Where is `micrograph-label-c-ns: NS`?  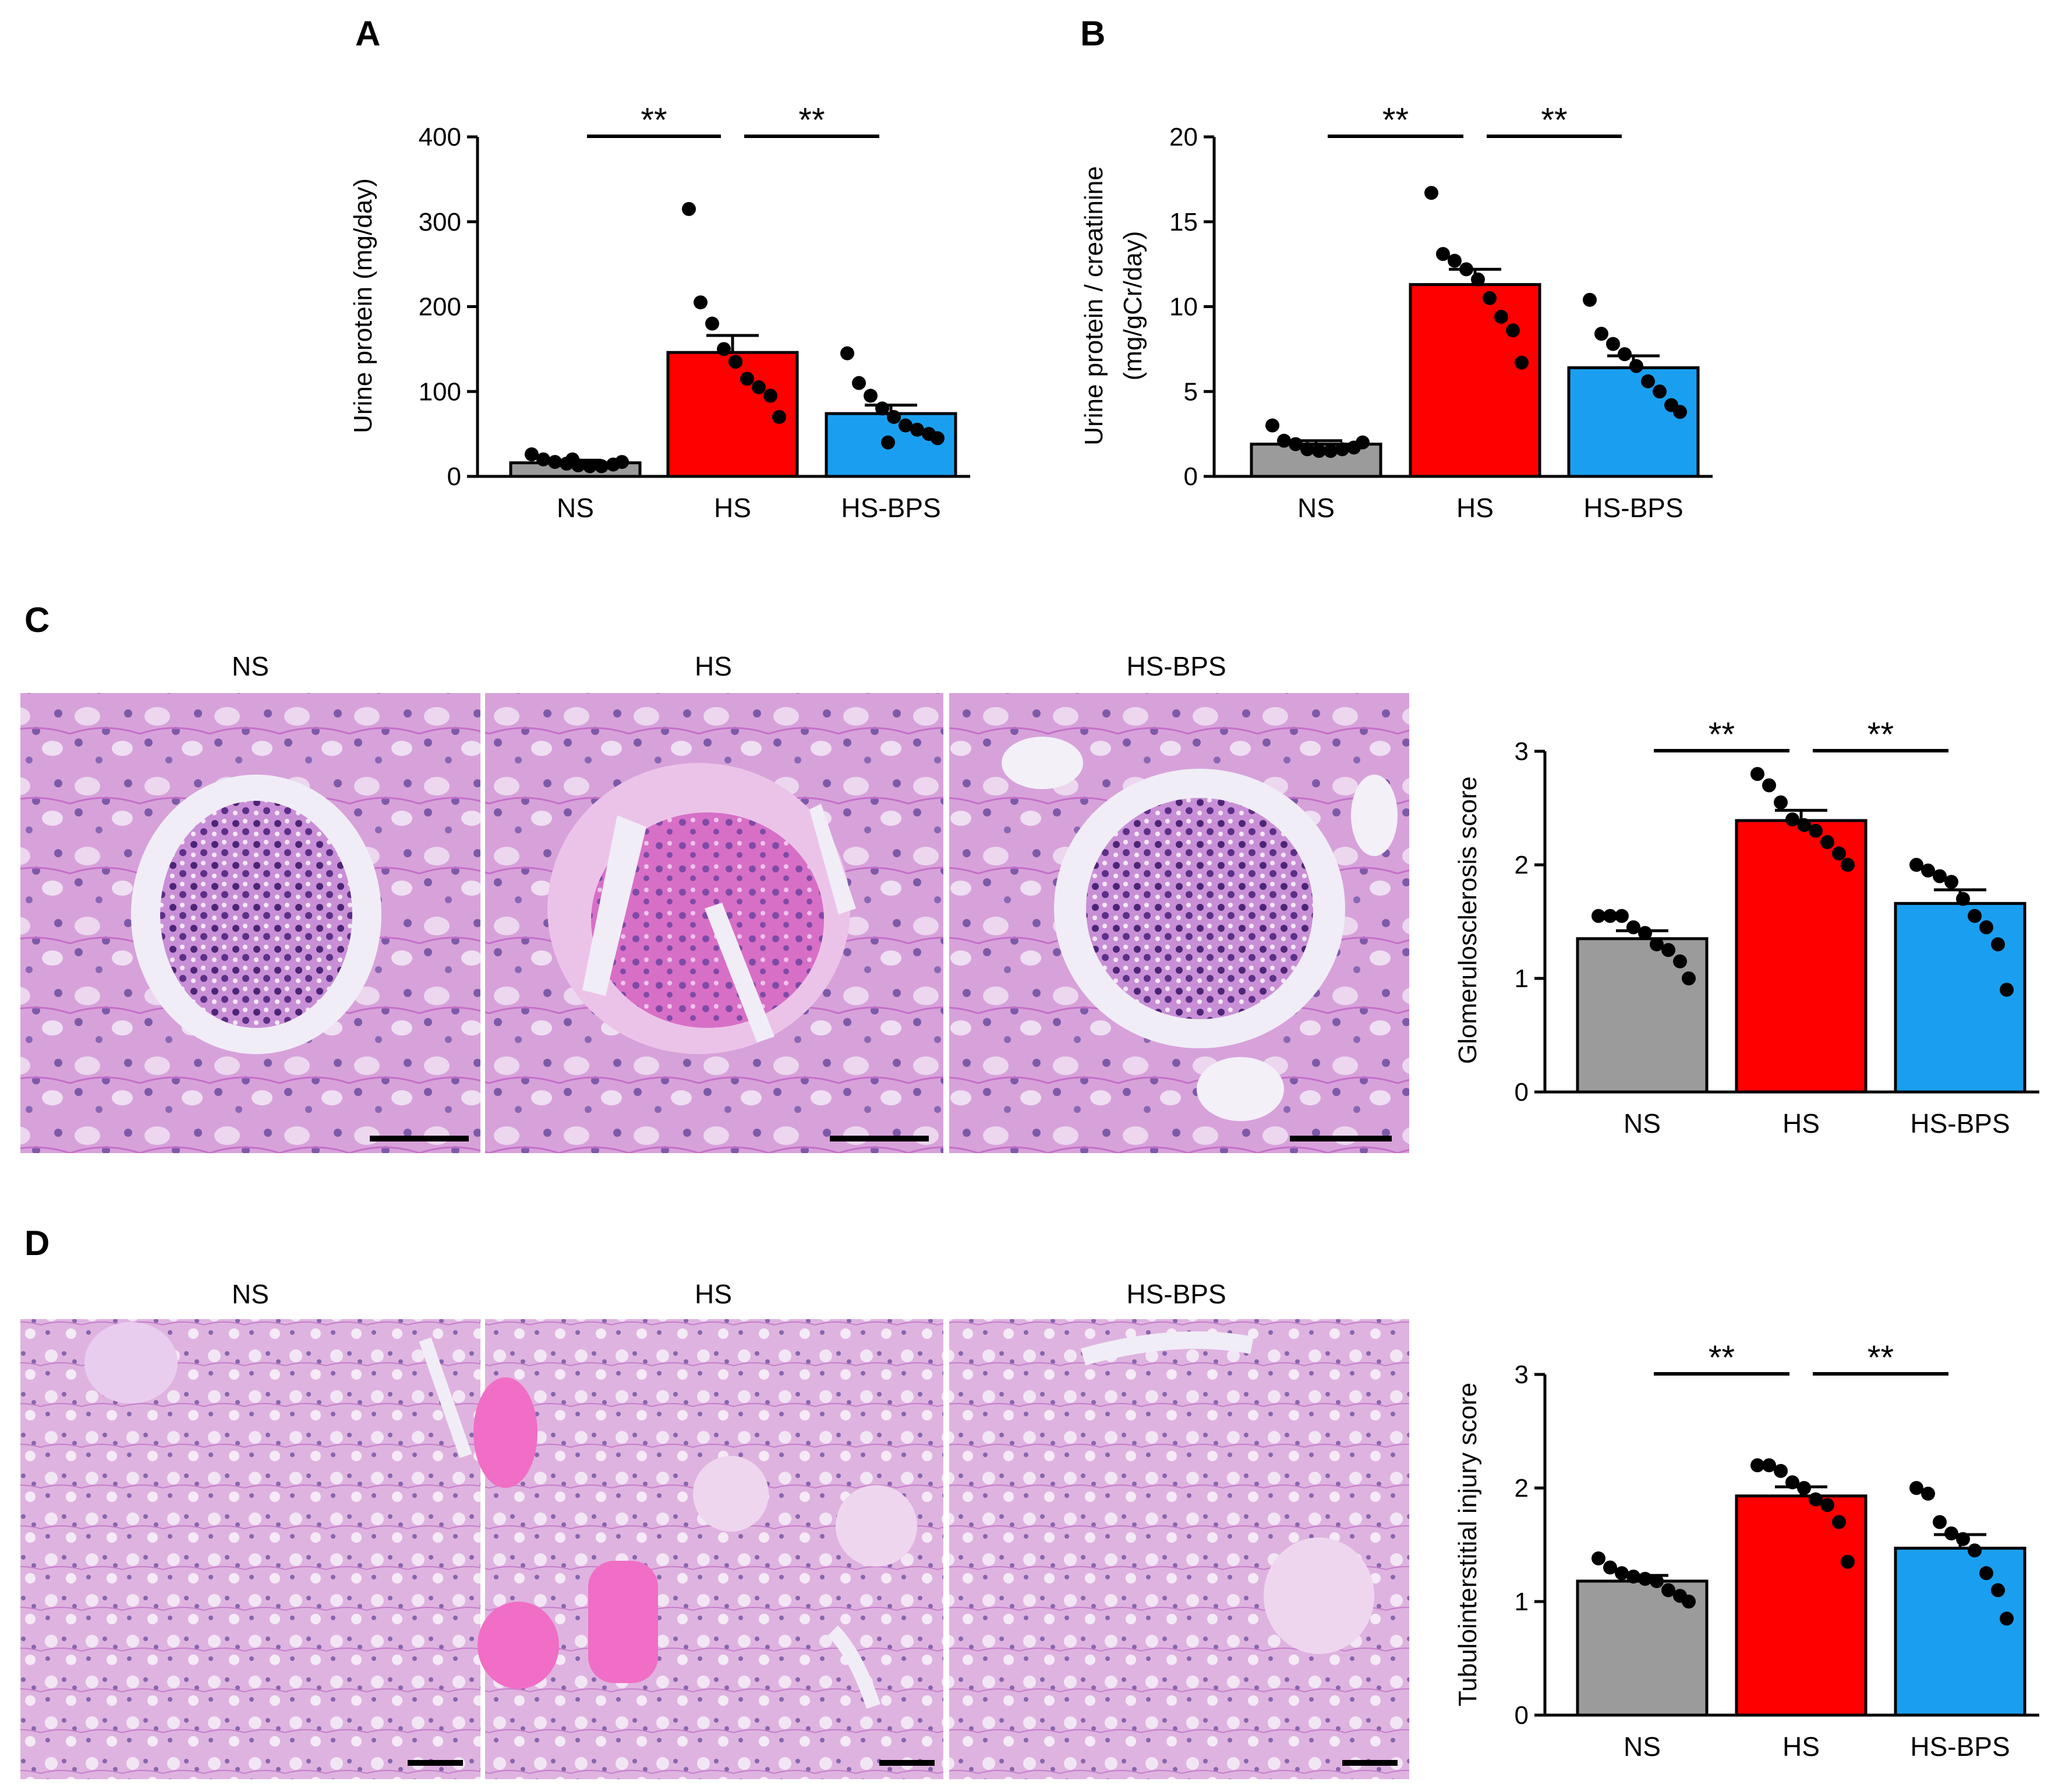
micrograph-label-c-ns: NS is located at coordinates (250, 666).